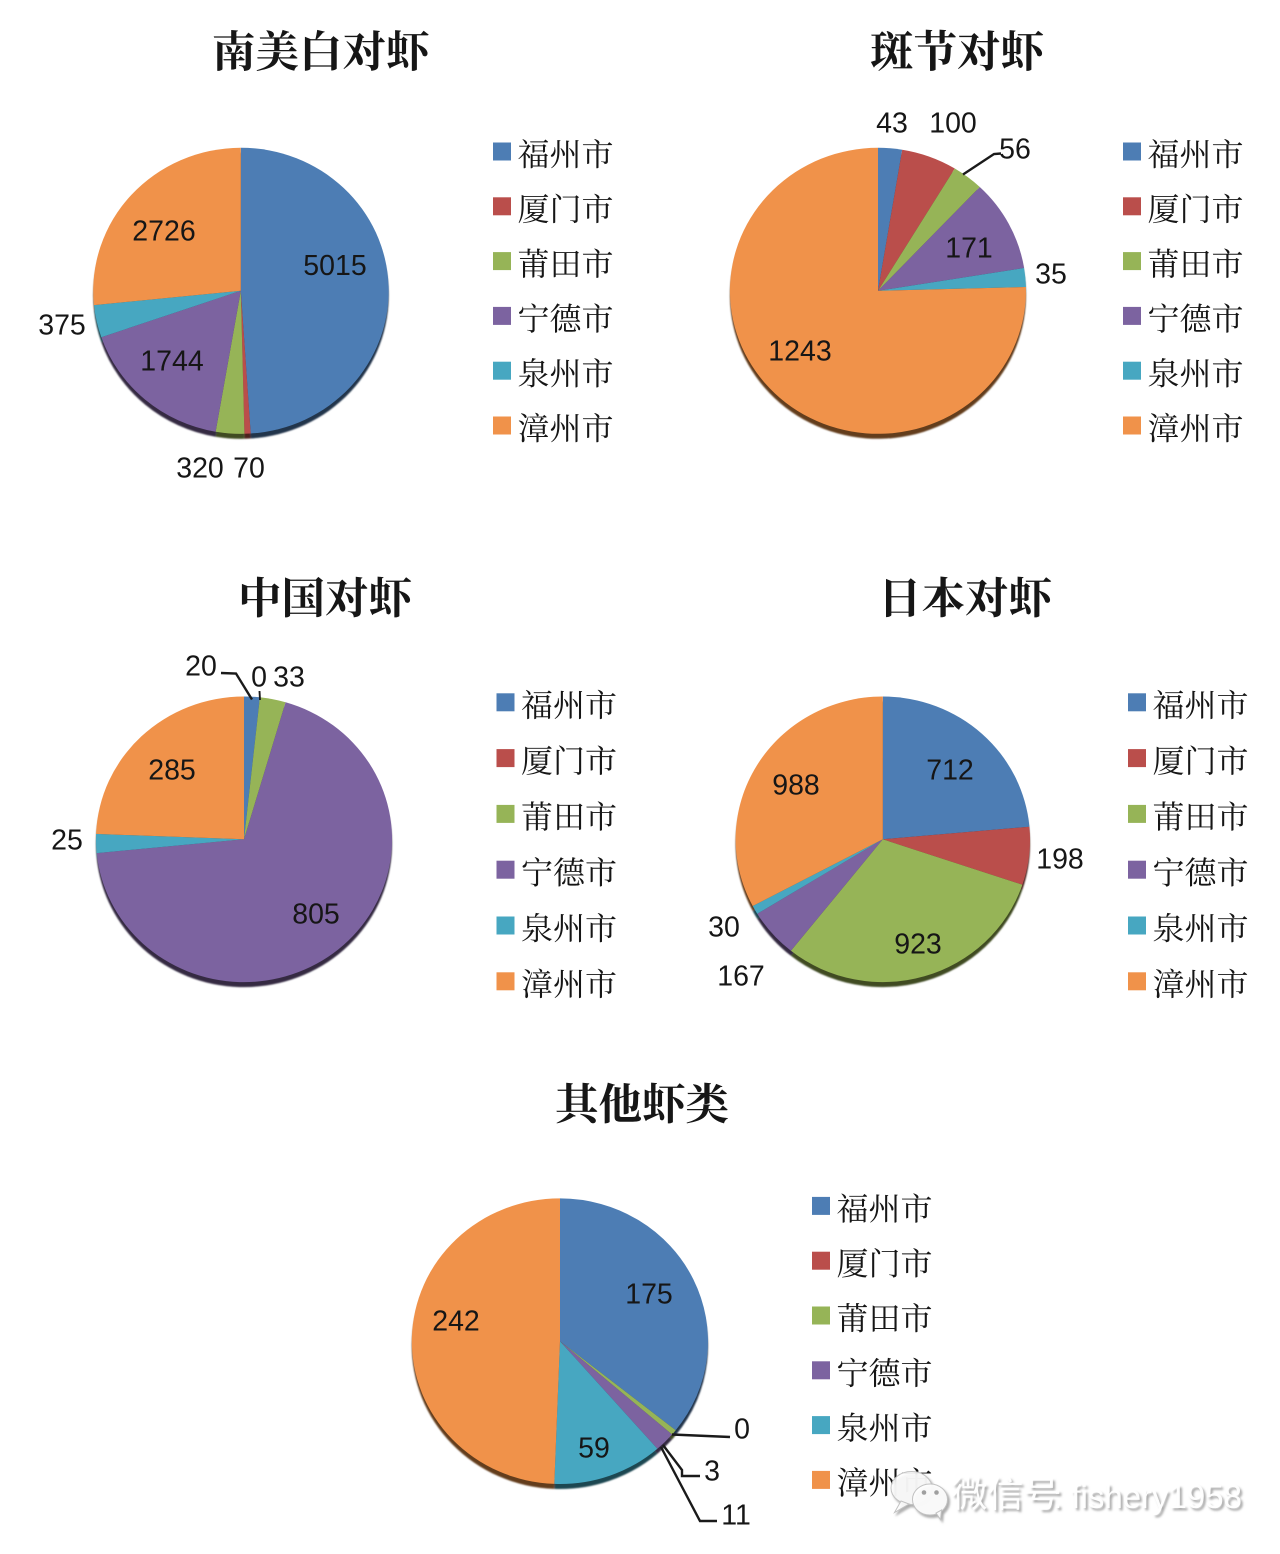 The width and height of the screenshot is (1280, 1554). Describe the element at coordinates (953, 123) in the screenshot. I see `svg-text: 100` at that location.